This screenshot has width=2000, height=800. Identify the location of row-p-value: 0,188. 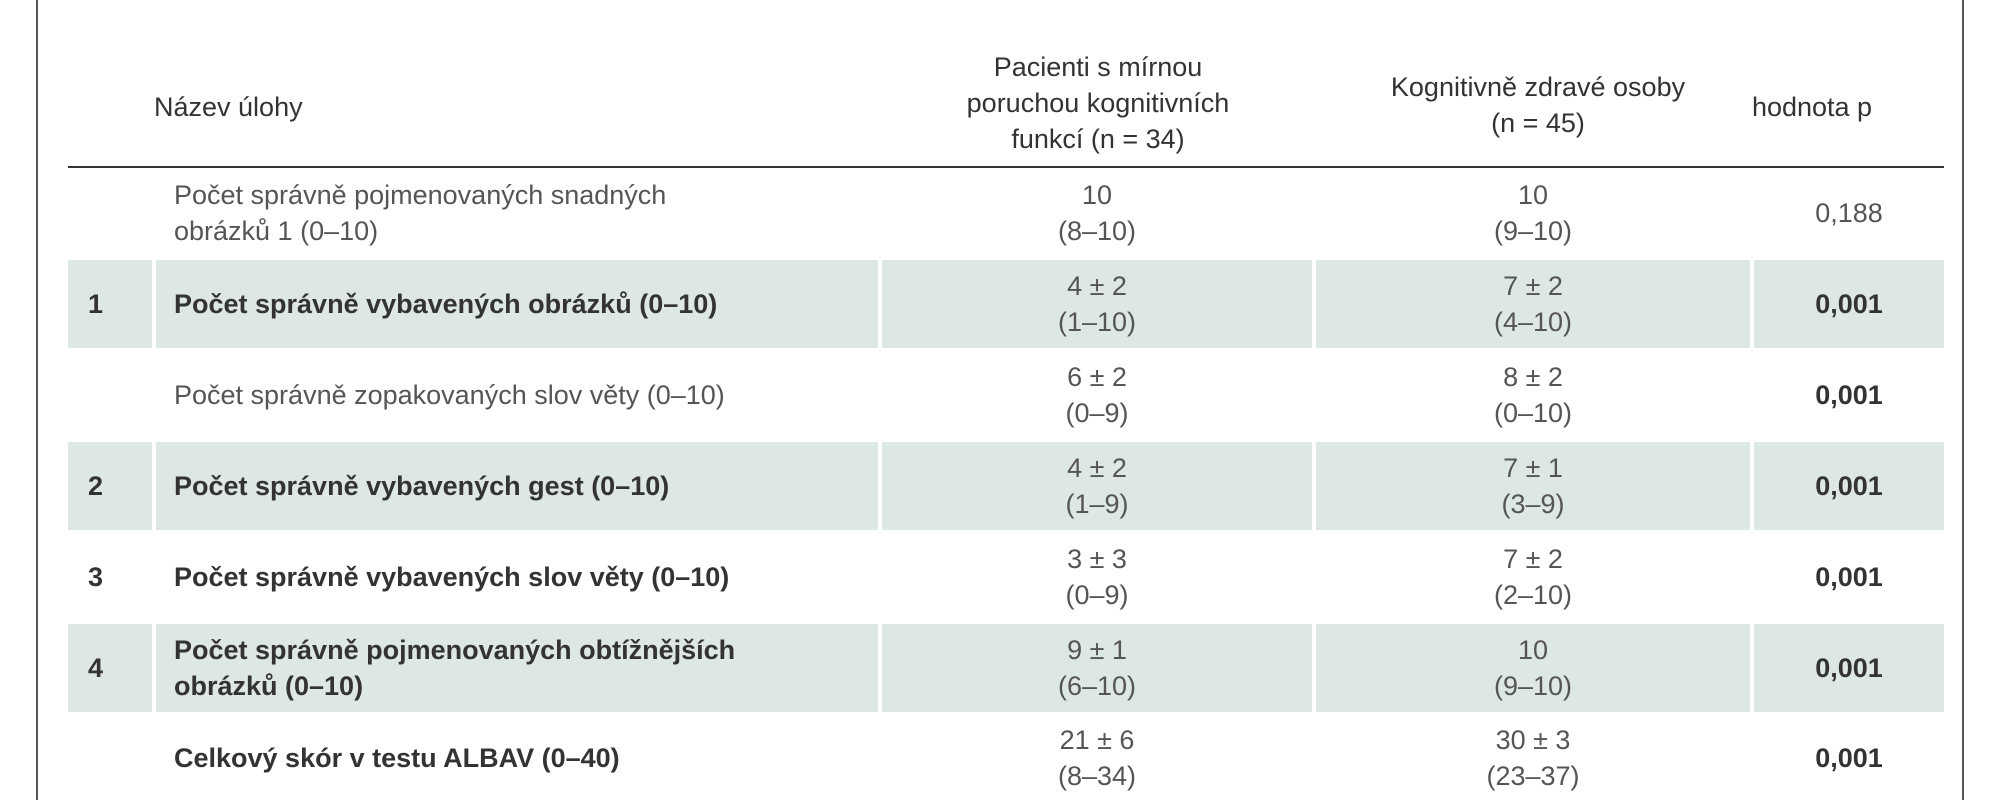
(1849, 212).